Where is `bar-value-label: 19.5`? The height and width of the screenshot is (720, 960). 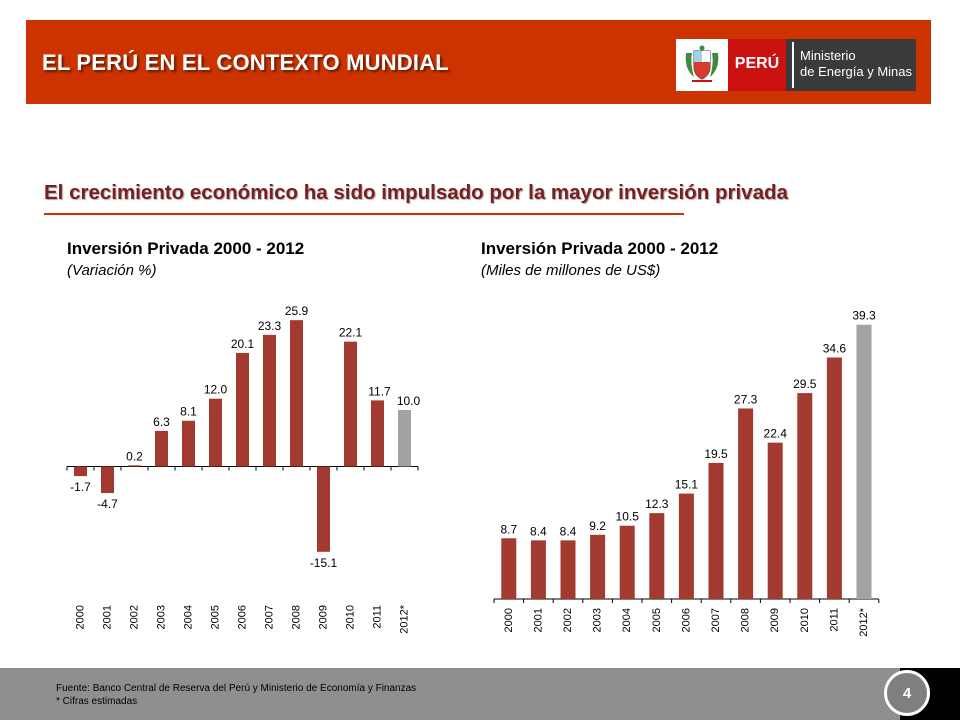 bar-value-label: 19.5 is located at coordinates (716, 454).